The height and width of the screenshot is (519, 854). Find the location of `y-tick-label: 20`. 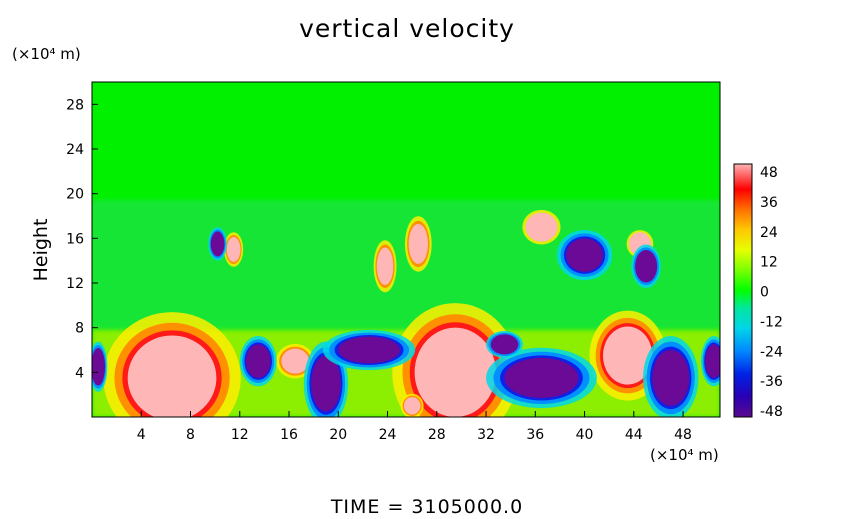

y-tick-label: 20 is located at coordinates (75, 195).